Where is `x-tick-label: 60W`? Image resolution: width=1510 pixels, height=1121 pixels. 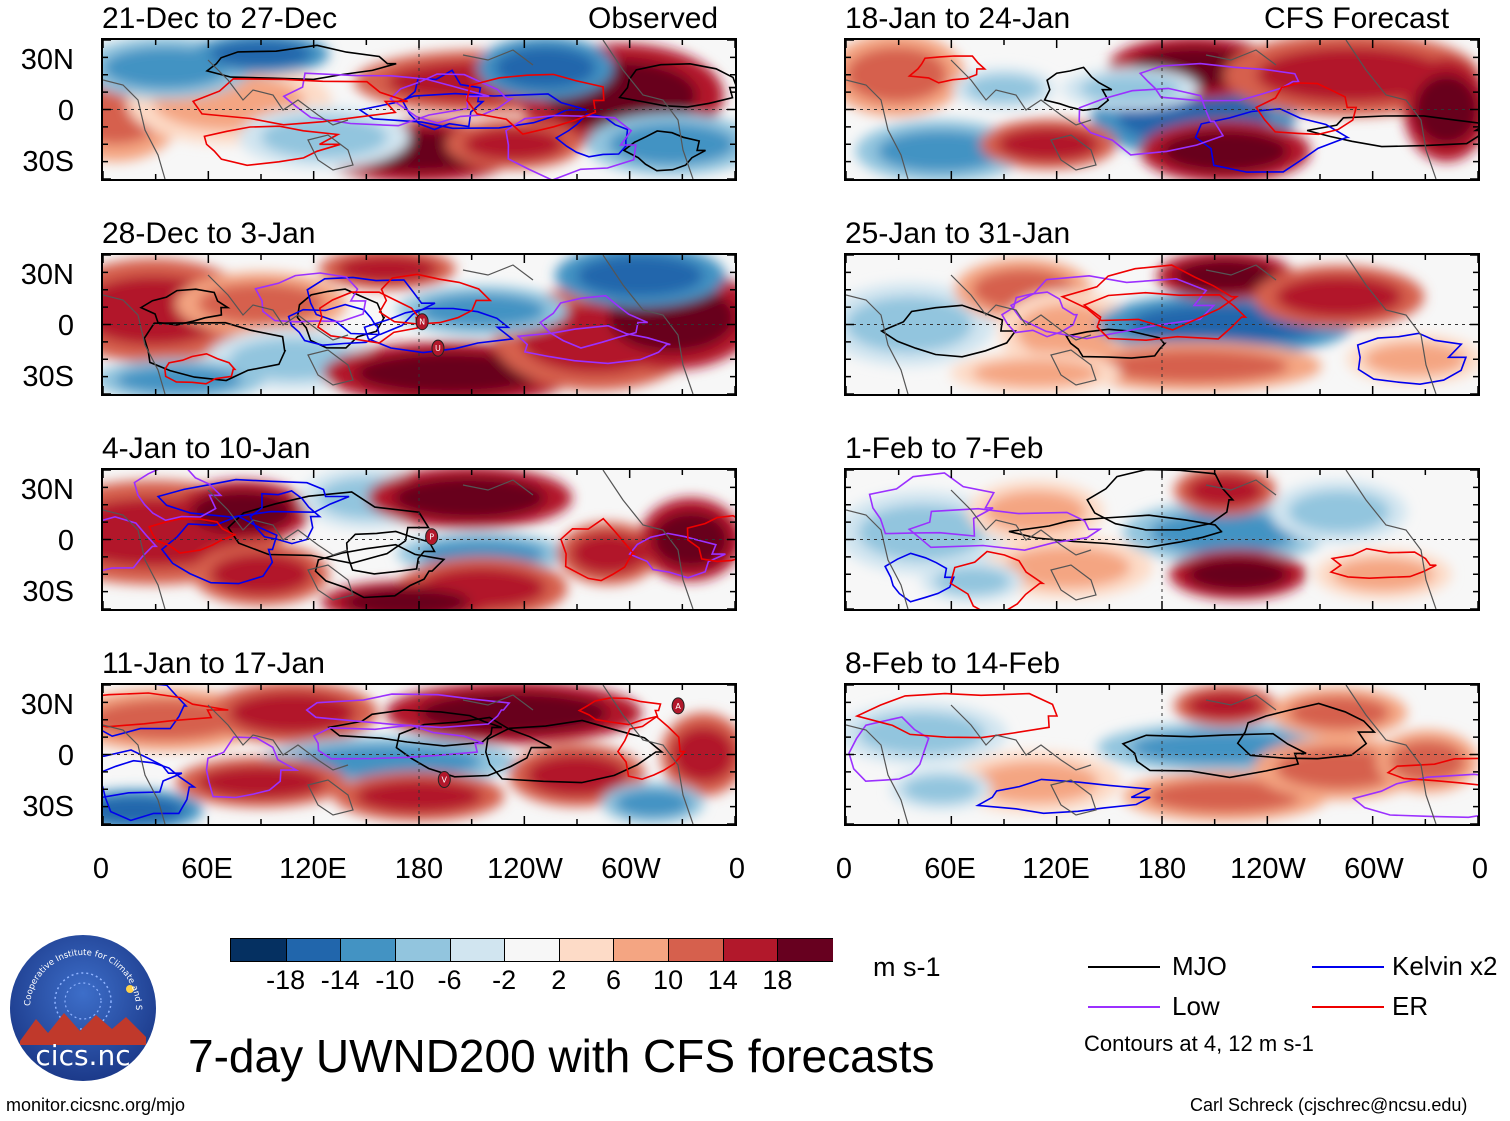
x-tick-label: 60W is located at coordinates (631, 869).